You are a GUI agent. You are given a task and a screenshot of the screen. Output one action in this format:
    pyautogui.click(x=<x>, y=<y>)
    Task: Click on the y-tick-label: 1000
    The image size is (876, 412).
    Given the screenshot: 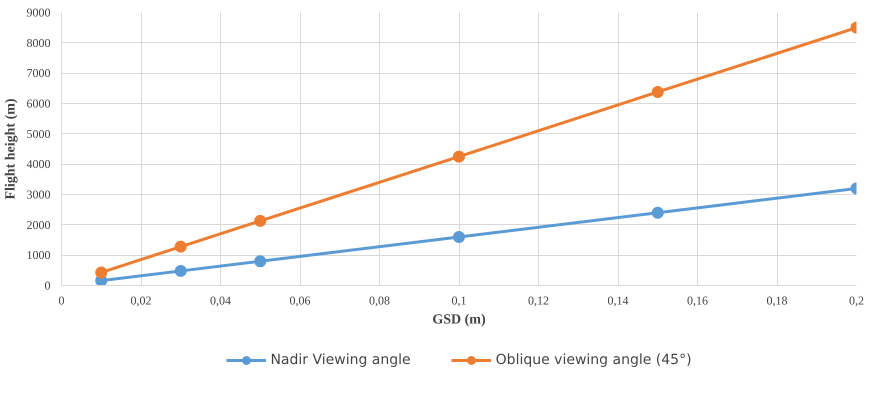 What is the action you would take?
    pyautogui.click(x=38, y=255)
    